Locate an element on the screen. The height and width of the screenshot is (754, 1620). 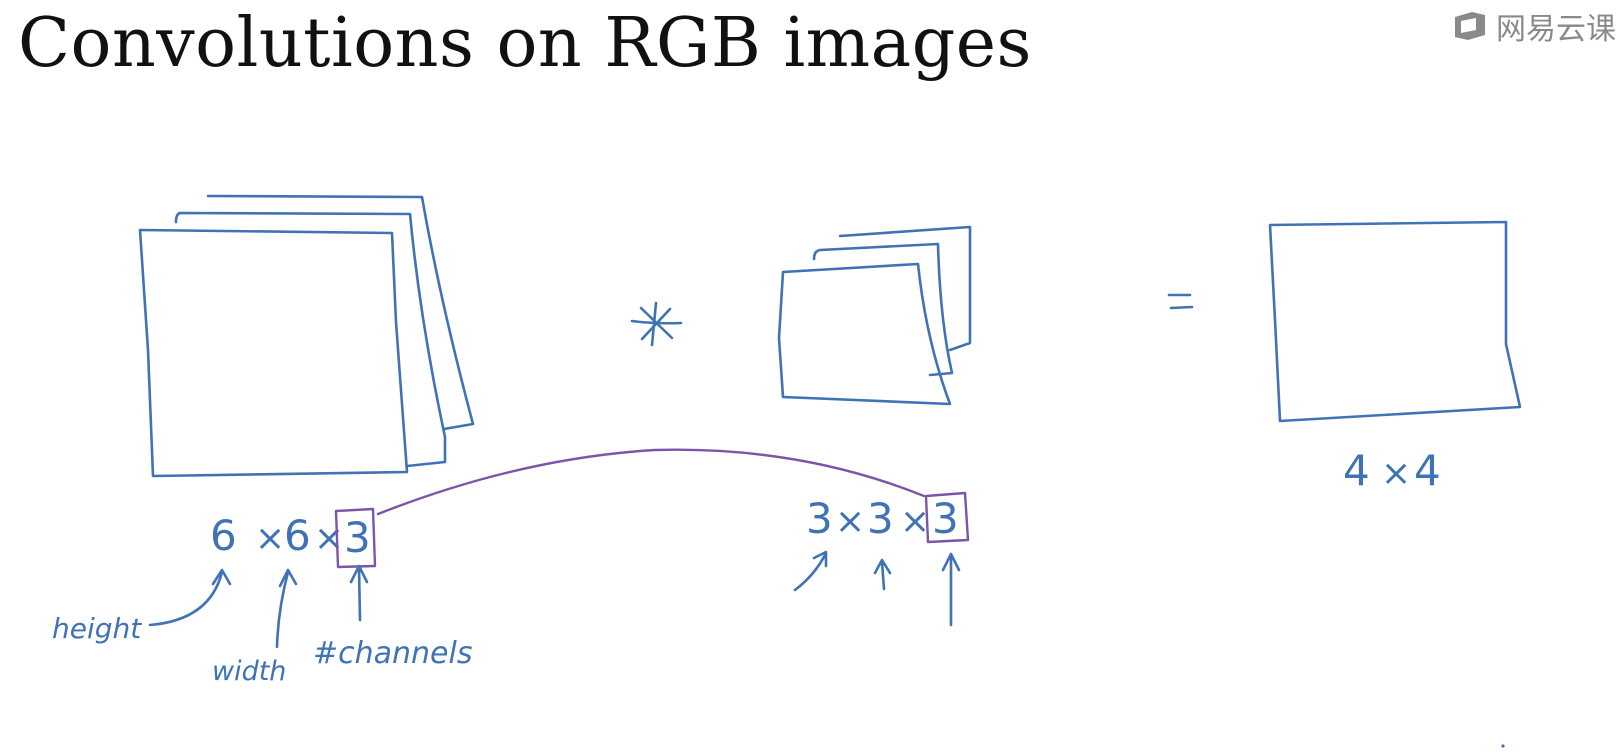
filter-channels-arrow is located at coordinates (951, 589).